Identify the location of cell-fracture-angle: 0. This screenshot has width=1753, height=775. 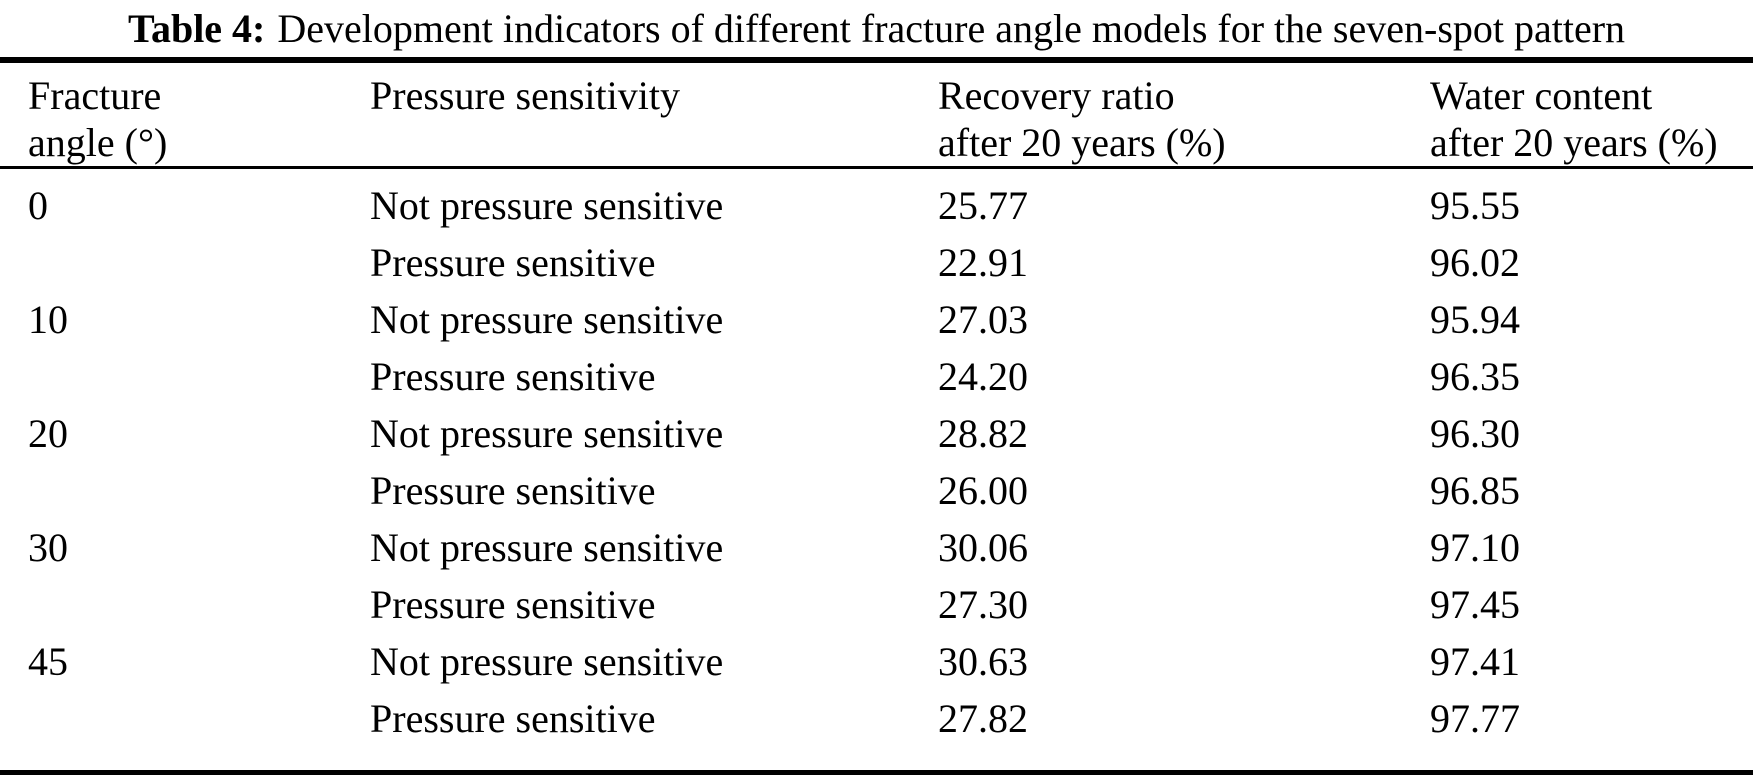
(38, 205).